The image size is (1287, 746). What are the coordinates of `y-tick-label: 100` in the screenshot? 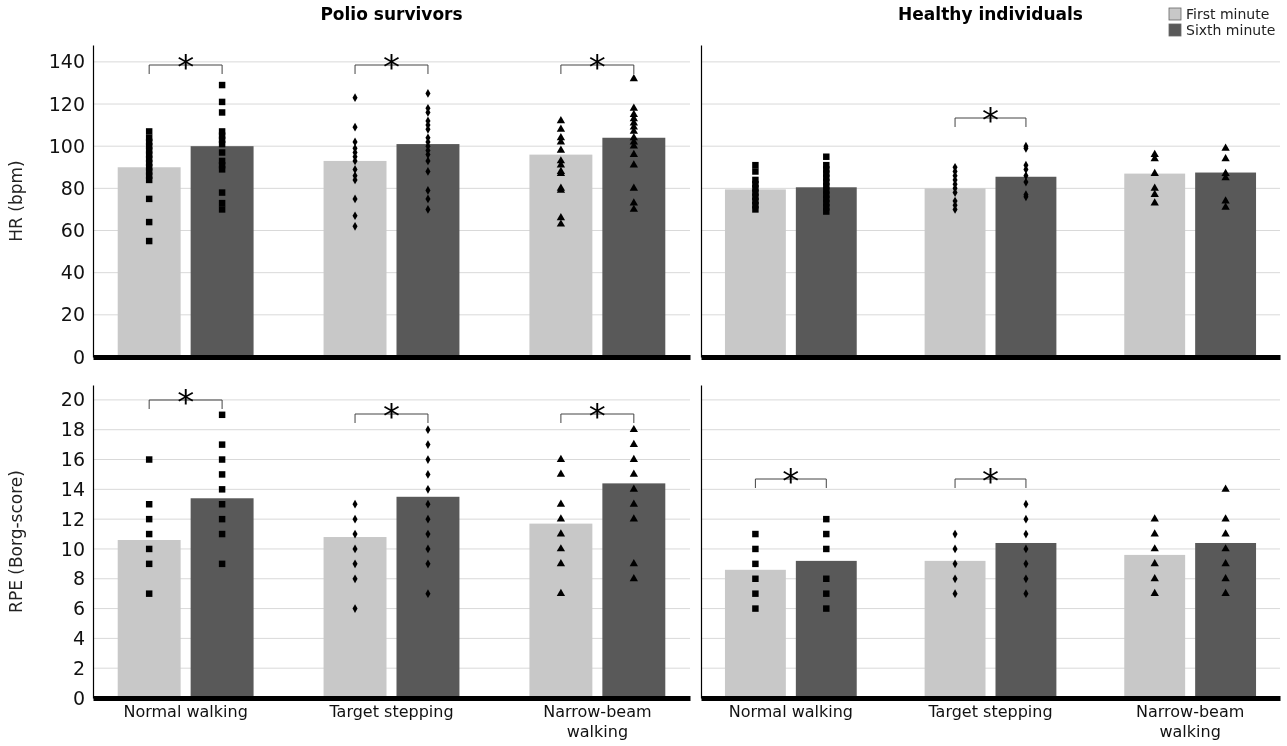 It's located at (66, 145).